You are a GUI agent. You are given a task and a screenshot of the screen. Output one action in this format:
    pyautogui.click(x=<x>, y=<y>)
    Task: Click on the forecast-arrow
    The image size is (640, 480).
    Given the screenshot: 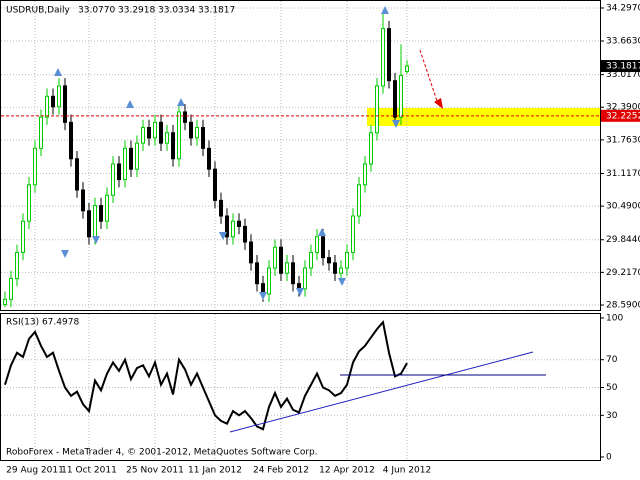 What is the action you would take?
    pyautogui.click(x=429, y=77)
    